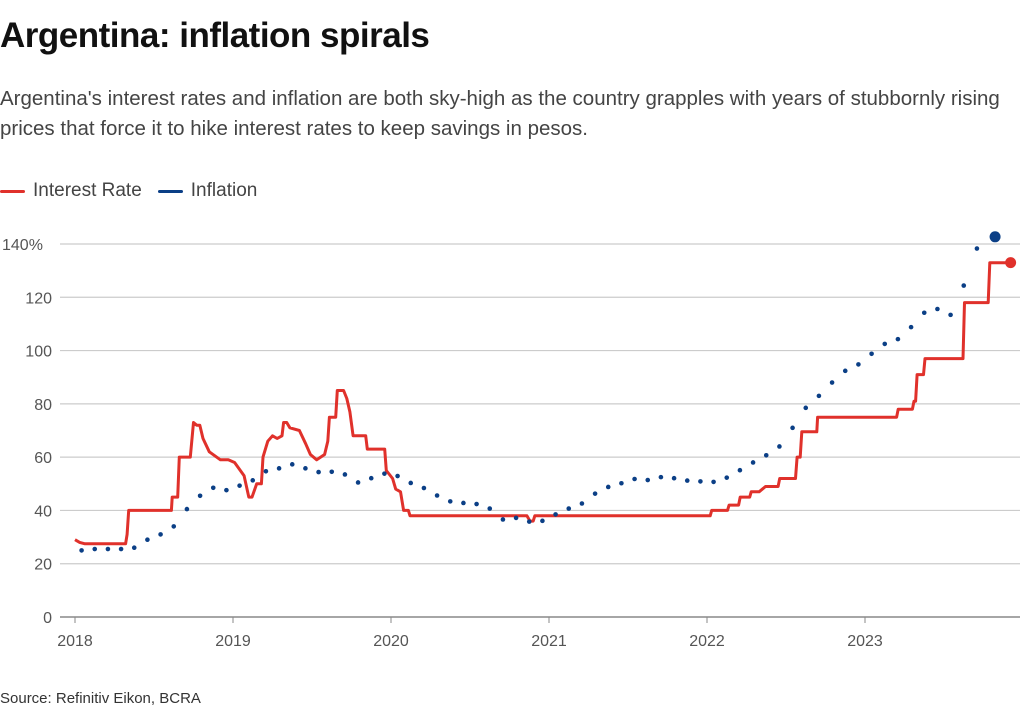 This screenshot has width=1024, height=716. I want to click on legend-item-inflation: Inflation, so click(207, 191).